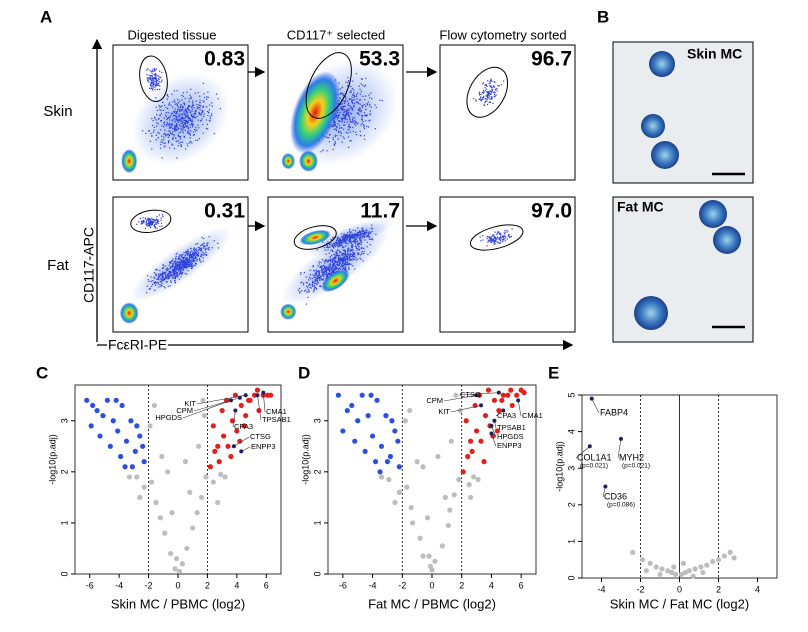  I want to click on leader-line, so click(264, 402).